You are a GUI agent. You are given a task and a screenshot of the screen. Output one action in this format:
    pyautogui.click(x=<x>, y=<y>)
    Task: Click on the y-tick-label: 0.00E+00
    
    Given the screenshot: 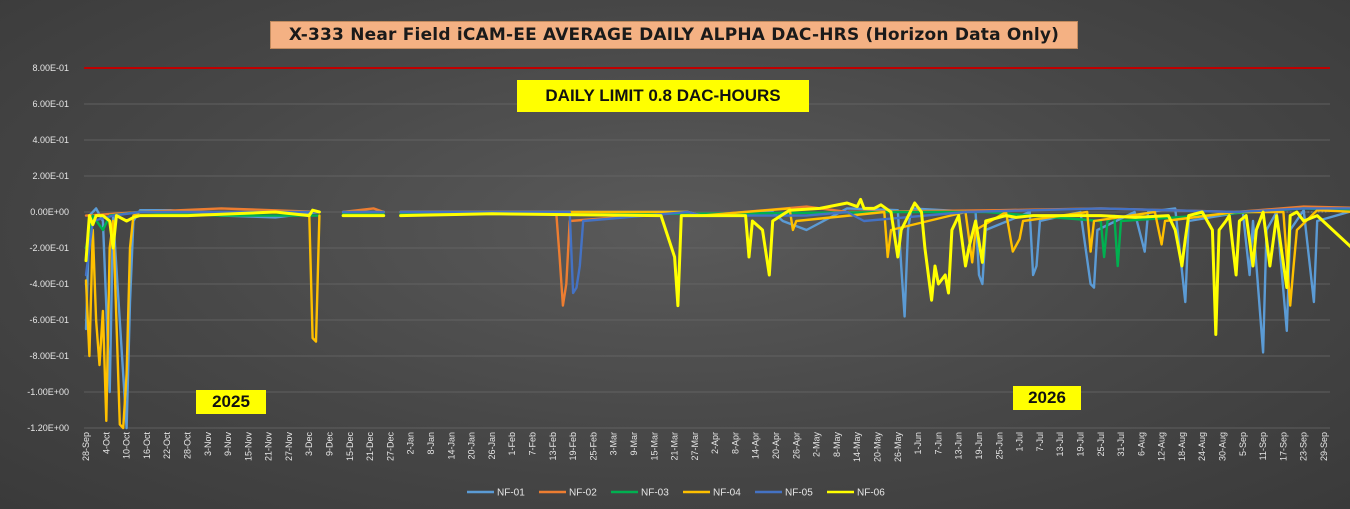 What is the action you would take?
    pyautogui.click(x=49, y=212)
    